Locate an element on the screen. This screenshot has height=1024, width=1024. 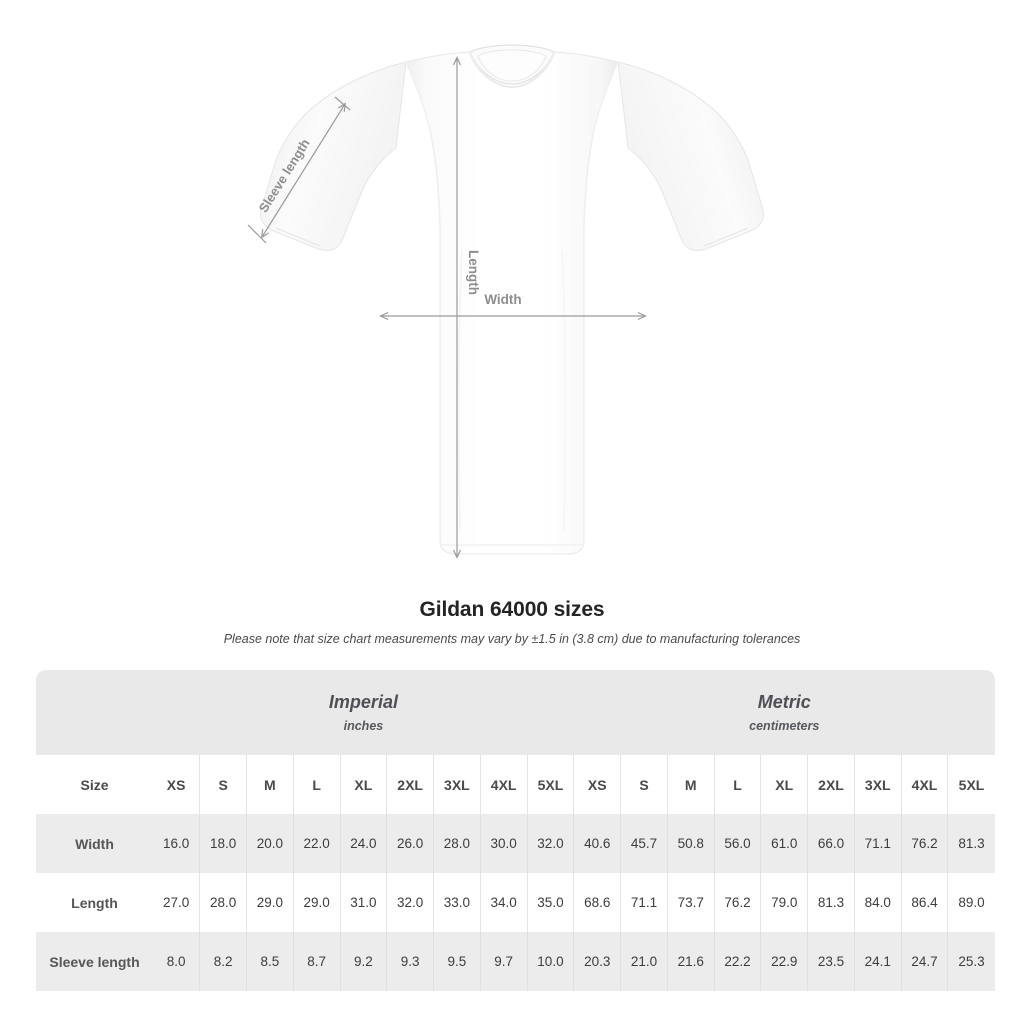
measurement-cell: 22.0 is located at coordinates (316, 843).